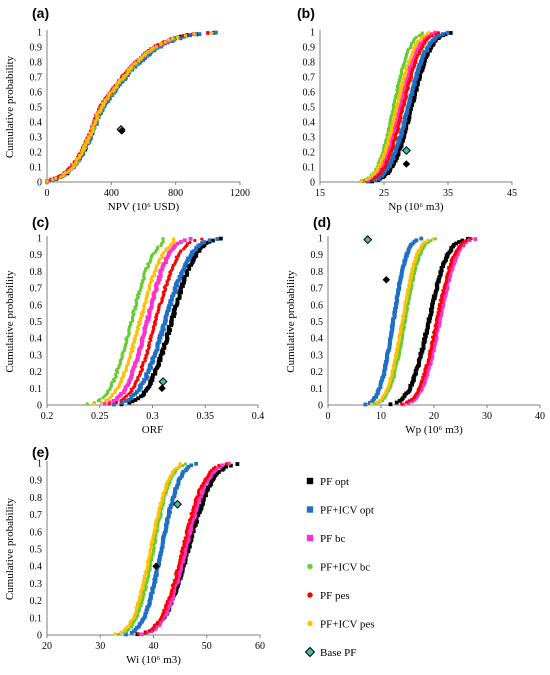 The width and height of the screenshot is (550, 675). Describe the element at coordinates (36, 372) in the screenshot. I see `y-tick-label: 0.2` at that location.